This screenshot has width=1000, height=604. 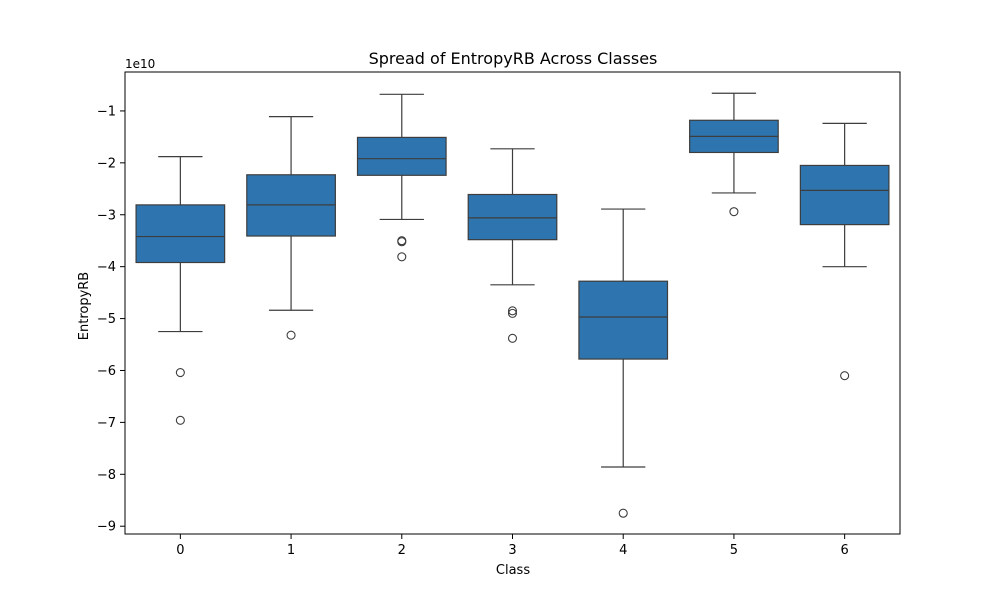 What do you see at coordinates (180, 550) in the screenshot?
I see `x-tick-label: 0` at bounding box center [180, 550].